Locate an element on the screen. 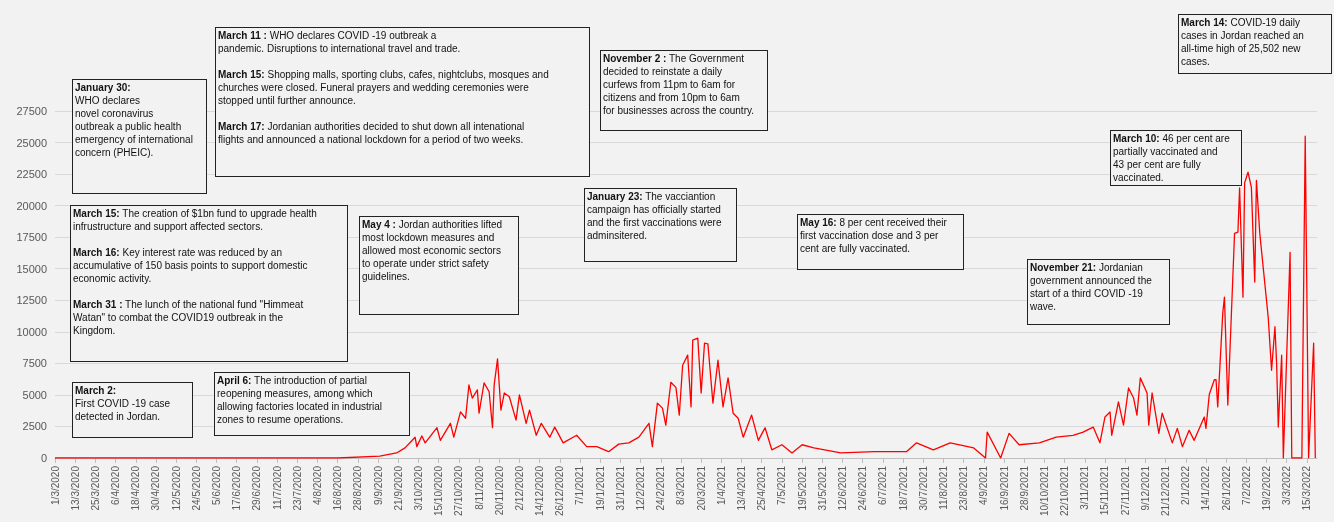  x-tick-label: 24/6/2021 is located at coordinates (863, 488).